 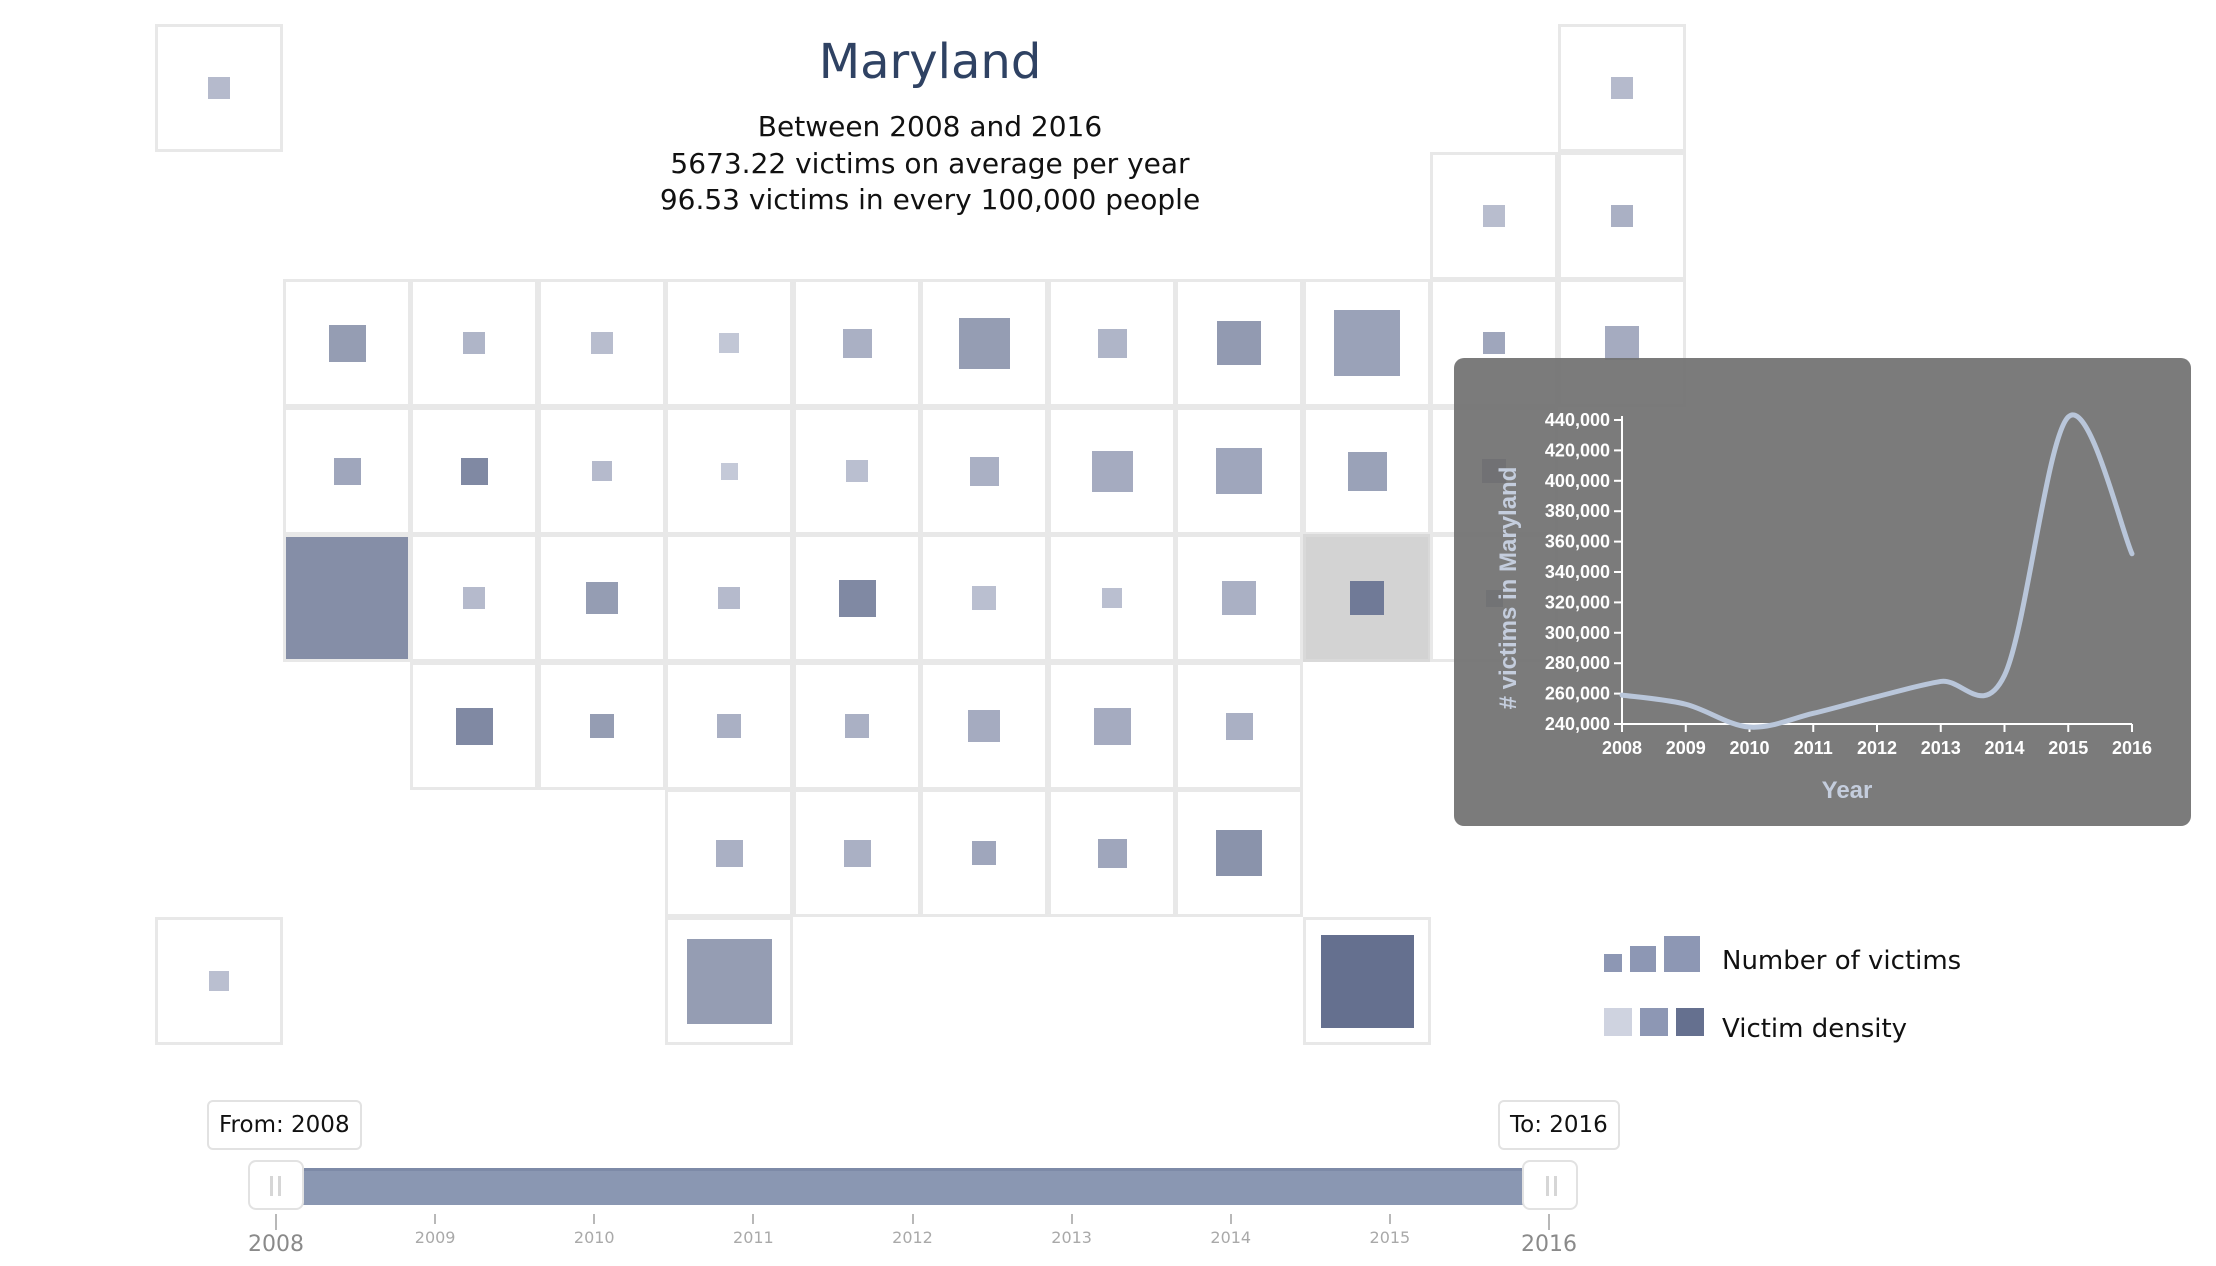 I want to click on victims-series-line, so click(x=1877, y=571).